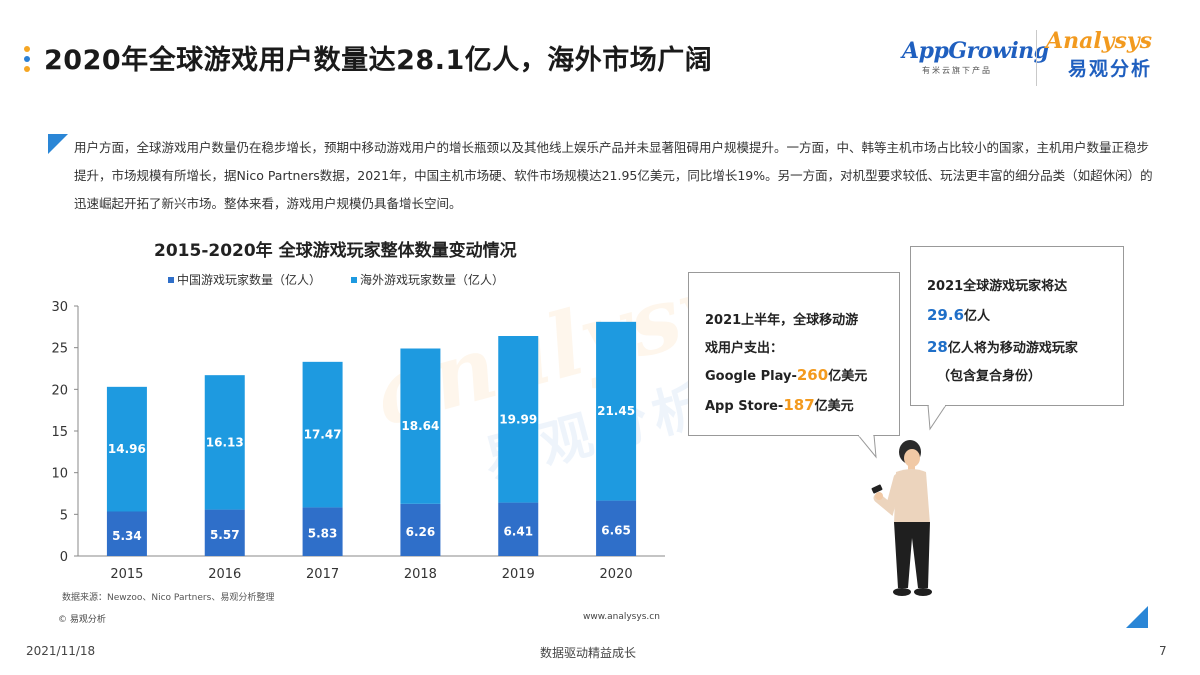  Describe the element at coordinates (432, 280) in the screenshot. I see `legend-label-overseas: 海外游戏玩家数量（亿人）` at that location.